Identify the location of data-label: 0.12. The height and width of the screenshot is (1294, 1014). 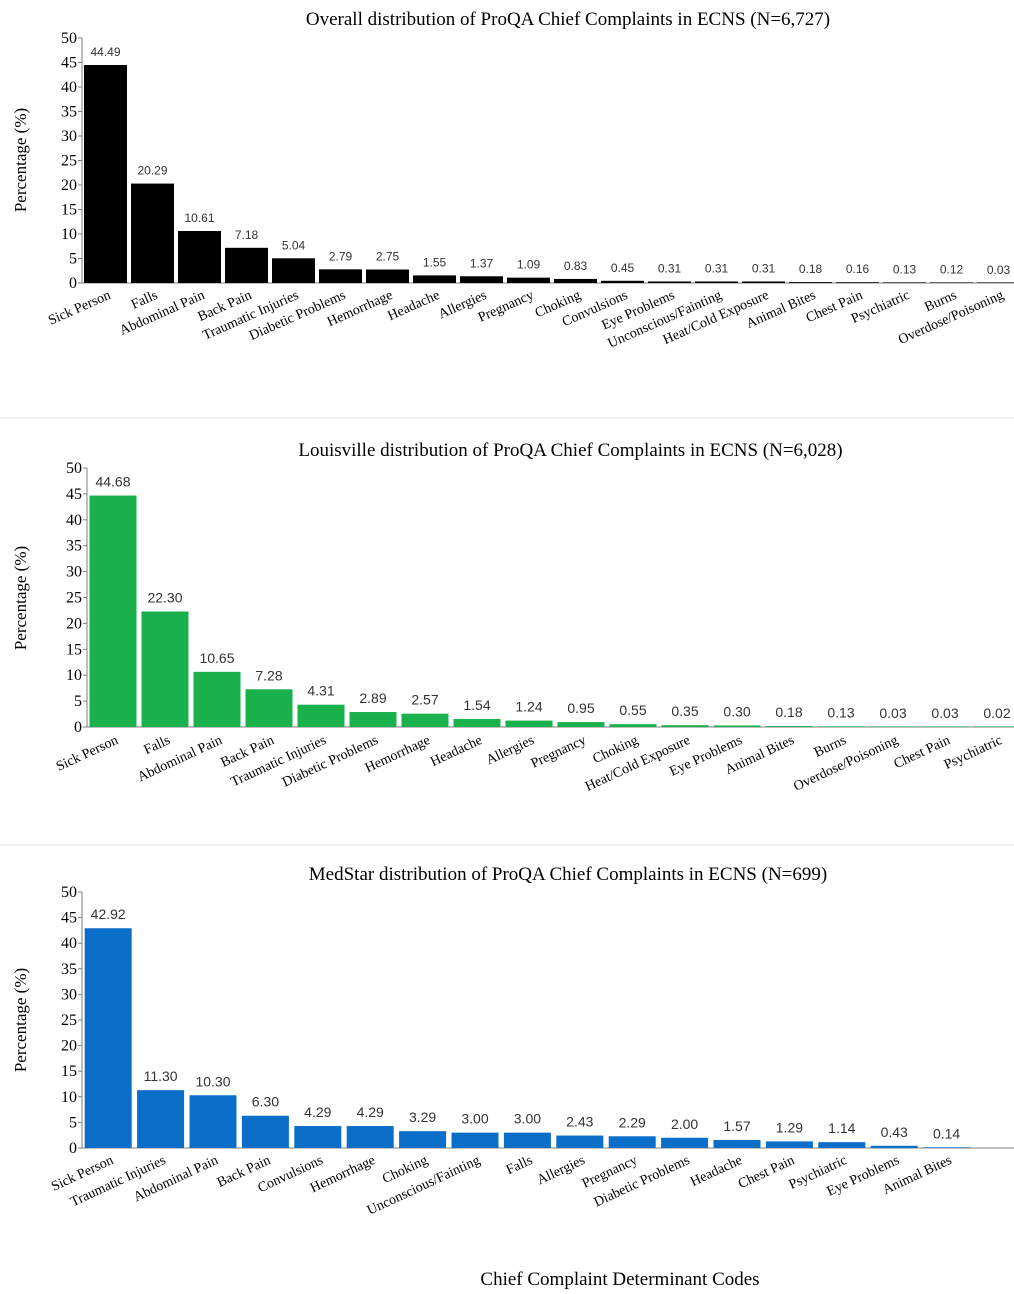
(952, 269).